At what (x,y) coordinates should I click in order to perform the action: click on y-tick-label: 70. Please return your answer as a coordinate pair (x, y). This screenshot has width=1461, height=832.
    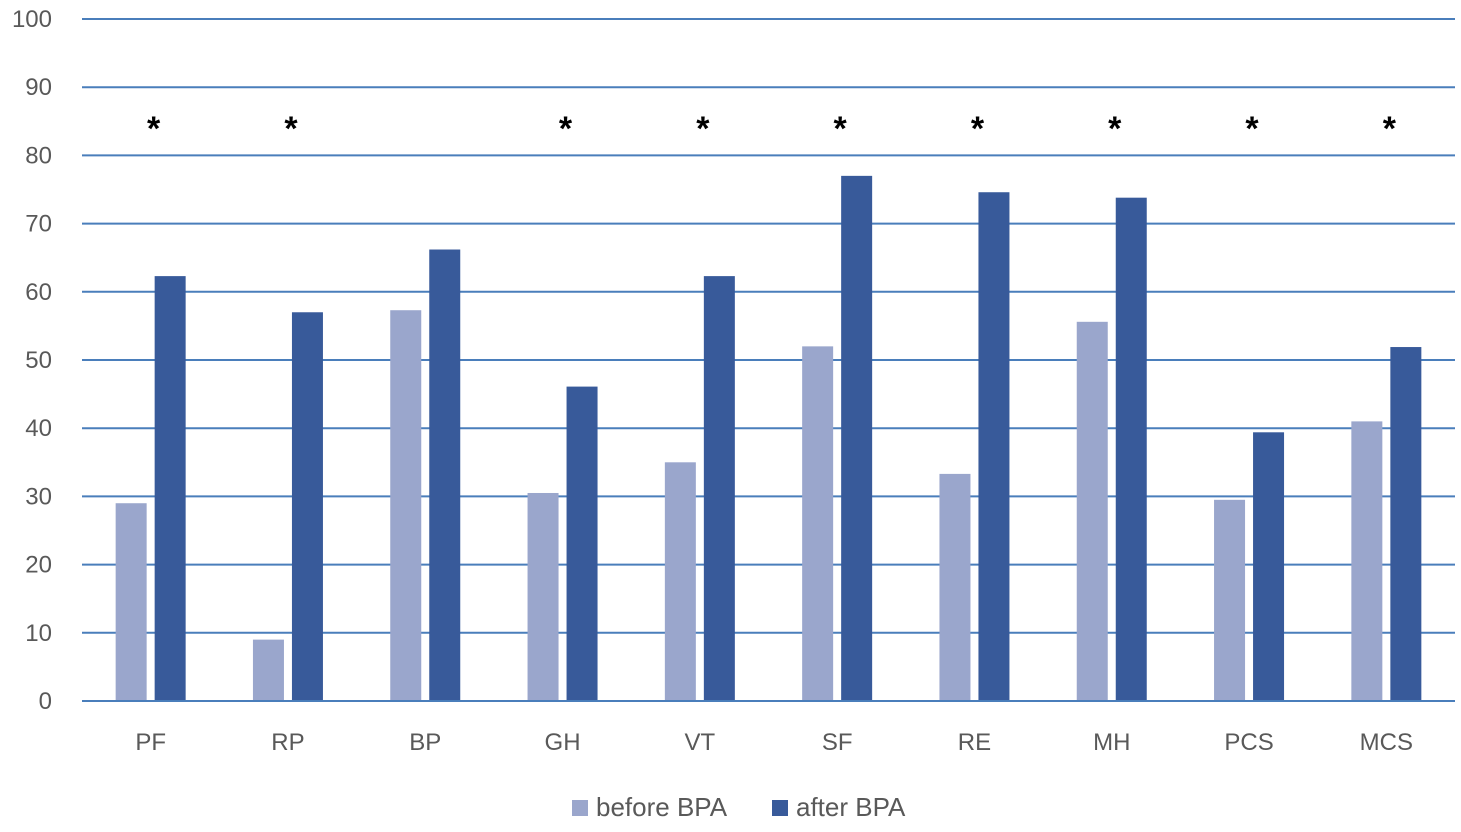
    Looking at the image, I should click on (38, 224).